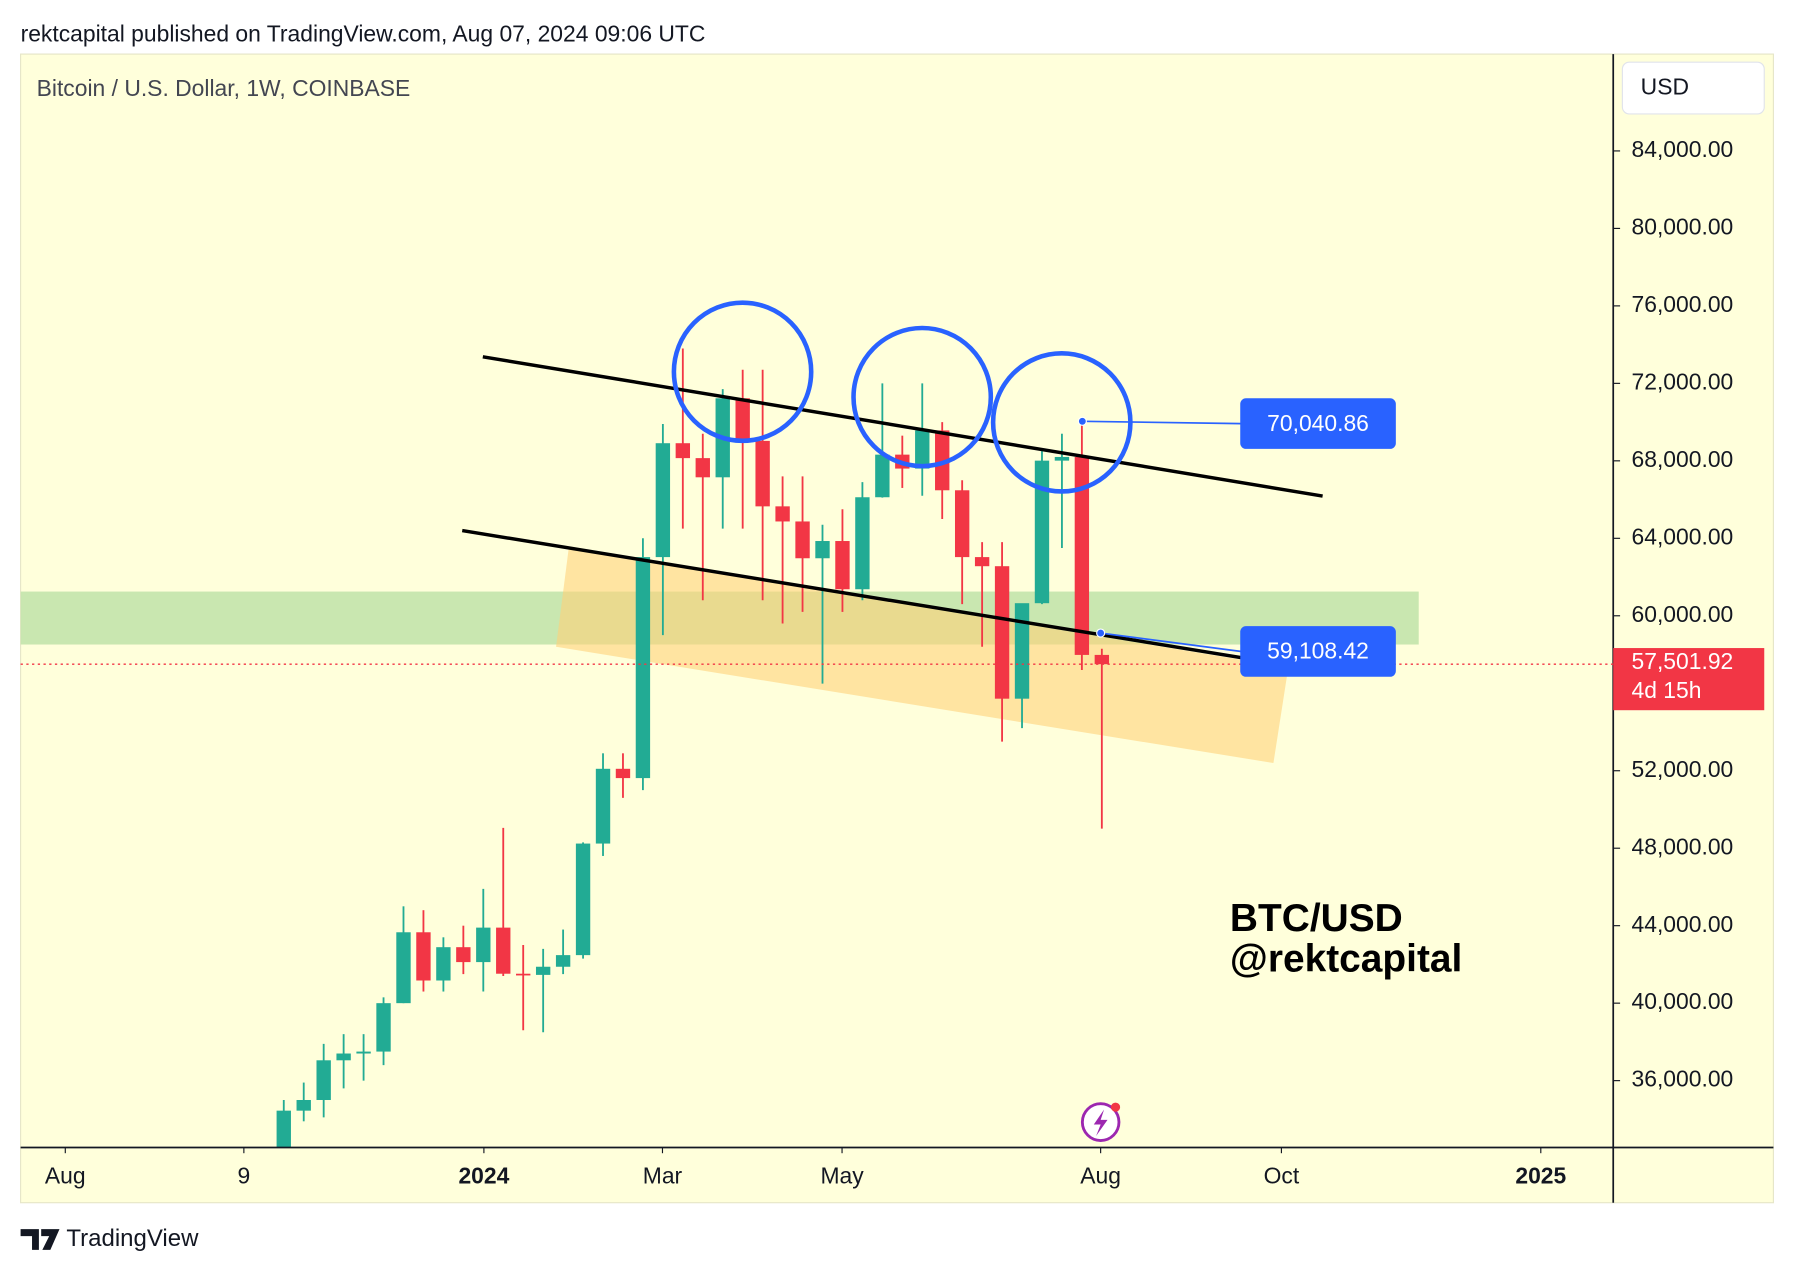 This screenshot has height=1266, width=1794. I want to click on chart-title: Bitcoin / U.S. Dollar, 1W, COINBASE, so click(224, 88).